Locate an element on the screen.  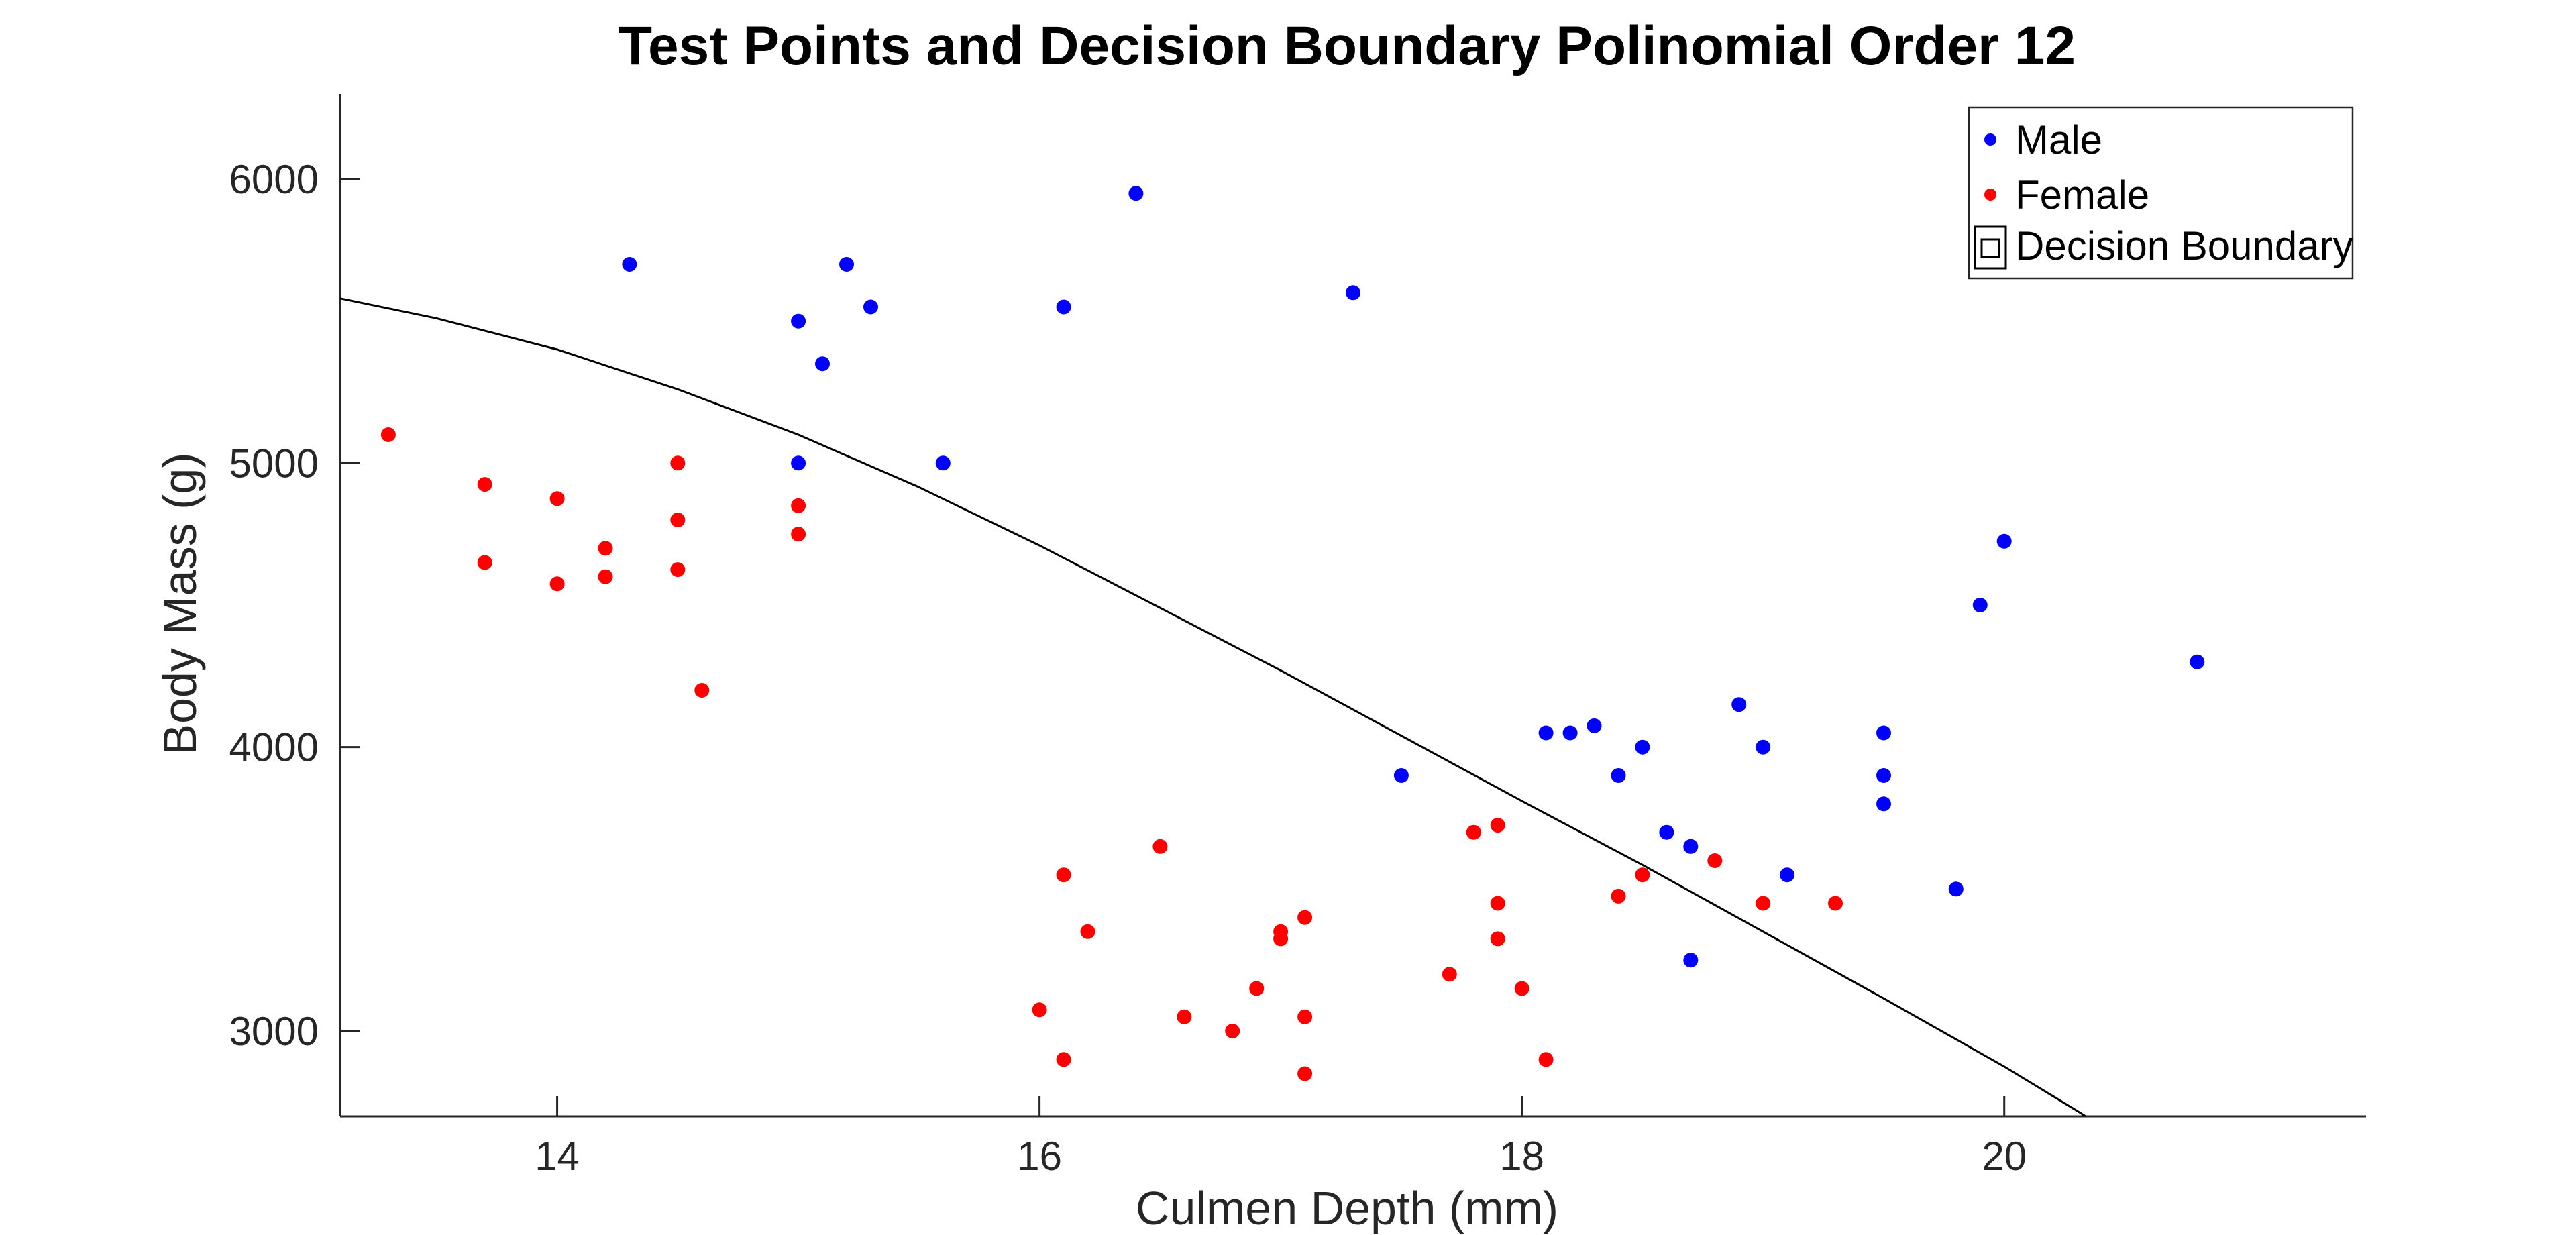
y-tick-label: 6000 is located at coordinates (274, 179).